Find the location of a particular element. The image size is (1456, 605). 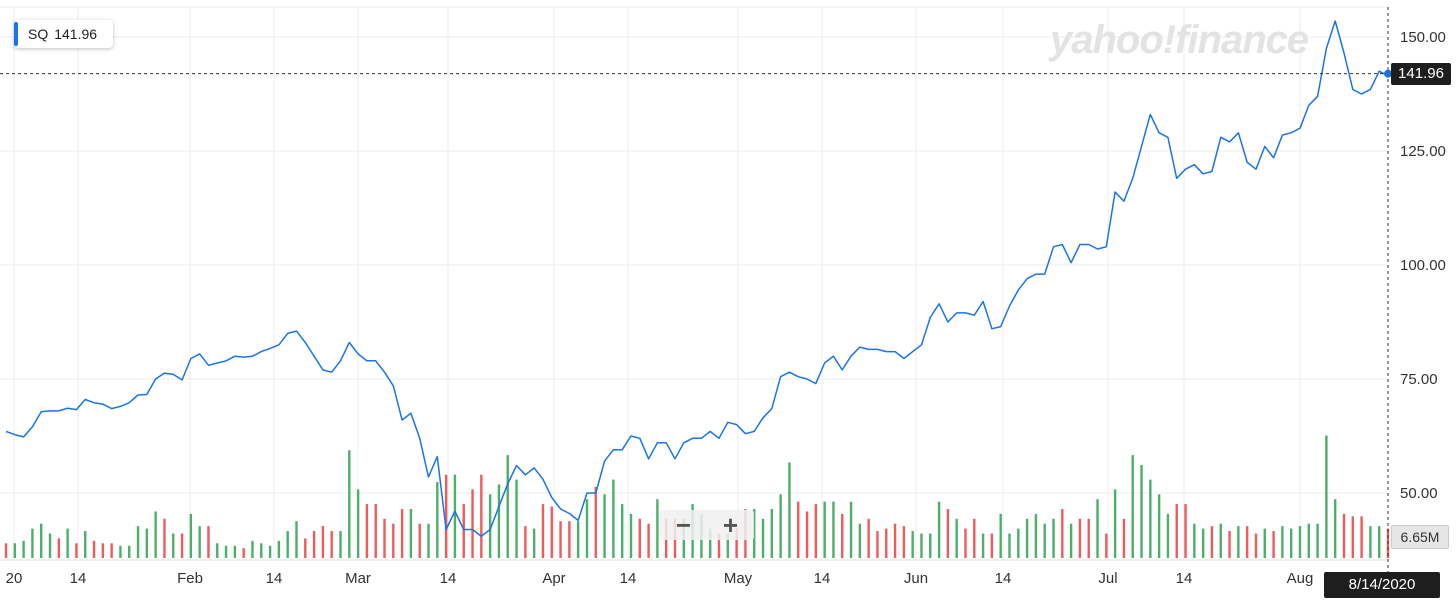

crosshair-date-label: 8/14/2020 is located at coordinates (1382, 585).